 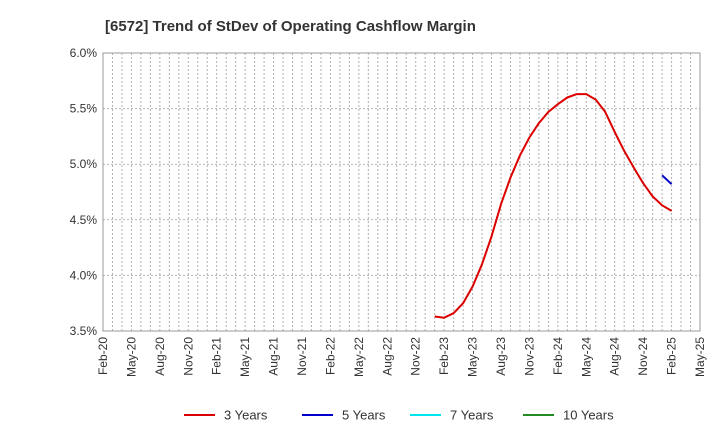 What do you see at coordinates (558, 356) in the screenshot?
I see `x-tick-label: Feb-24` at bounding box center [558, 356].